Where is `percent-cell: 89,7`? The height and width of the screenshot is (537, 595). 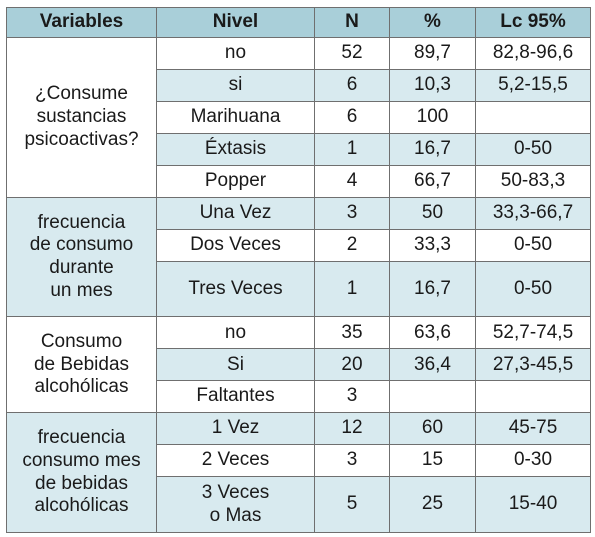 percent-cell: 89,7 is located at coordinates (432, 53).